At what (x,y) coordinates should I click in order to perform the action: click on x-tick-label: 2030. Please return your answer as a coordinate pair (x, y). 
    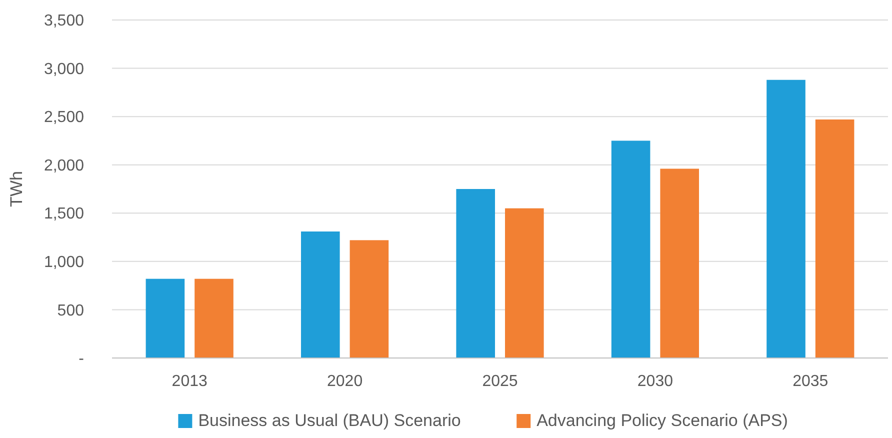
    Looking at the image, I should click on (655, 381).